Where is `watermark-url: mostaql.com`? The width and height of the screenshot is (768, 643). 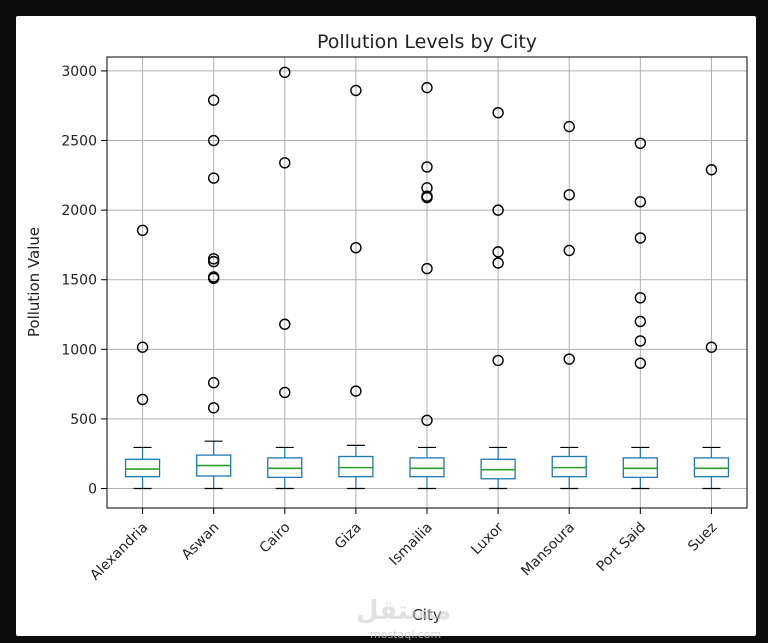
watermark-url: mostaql.com is located at coordinates (406, 634).